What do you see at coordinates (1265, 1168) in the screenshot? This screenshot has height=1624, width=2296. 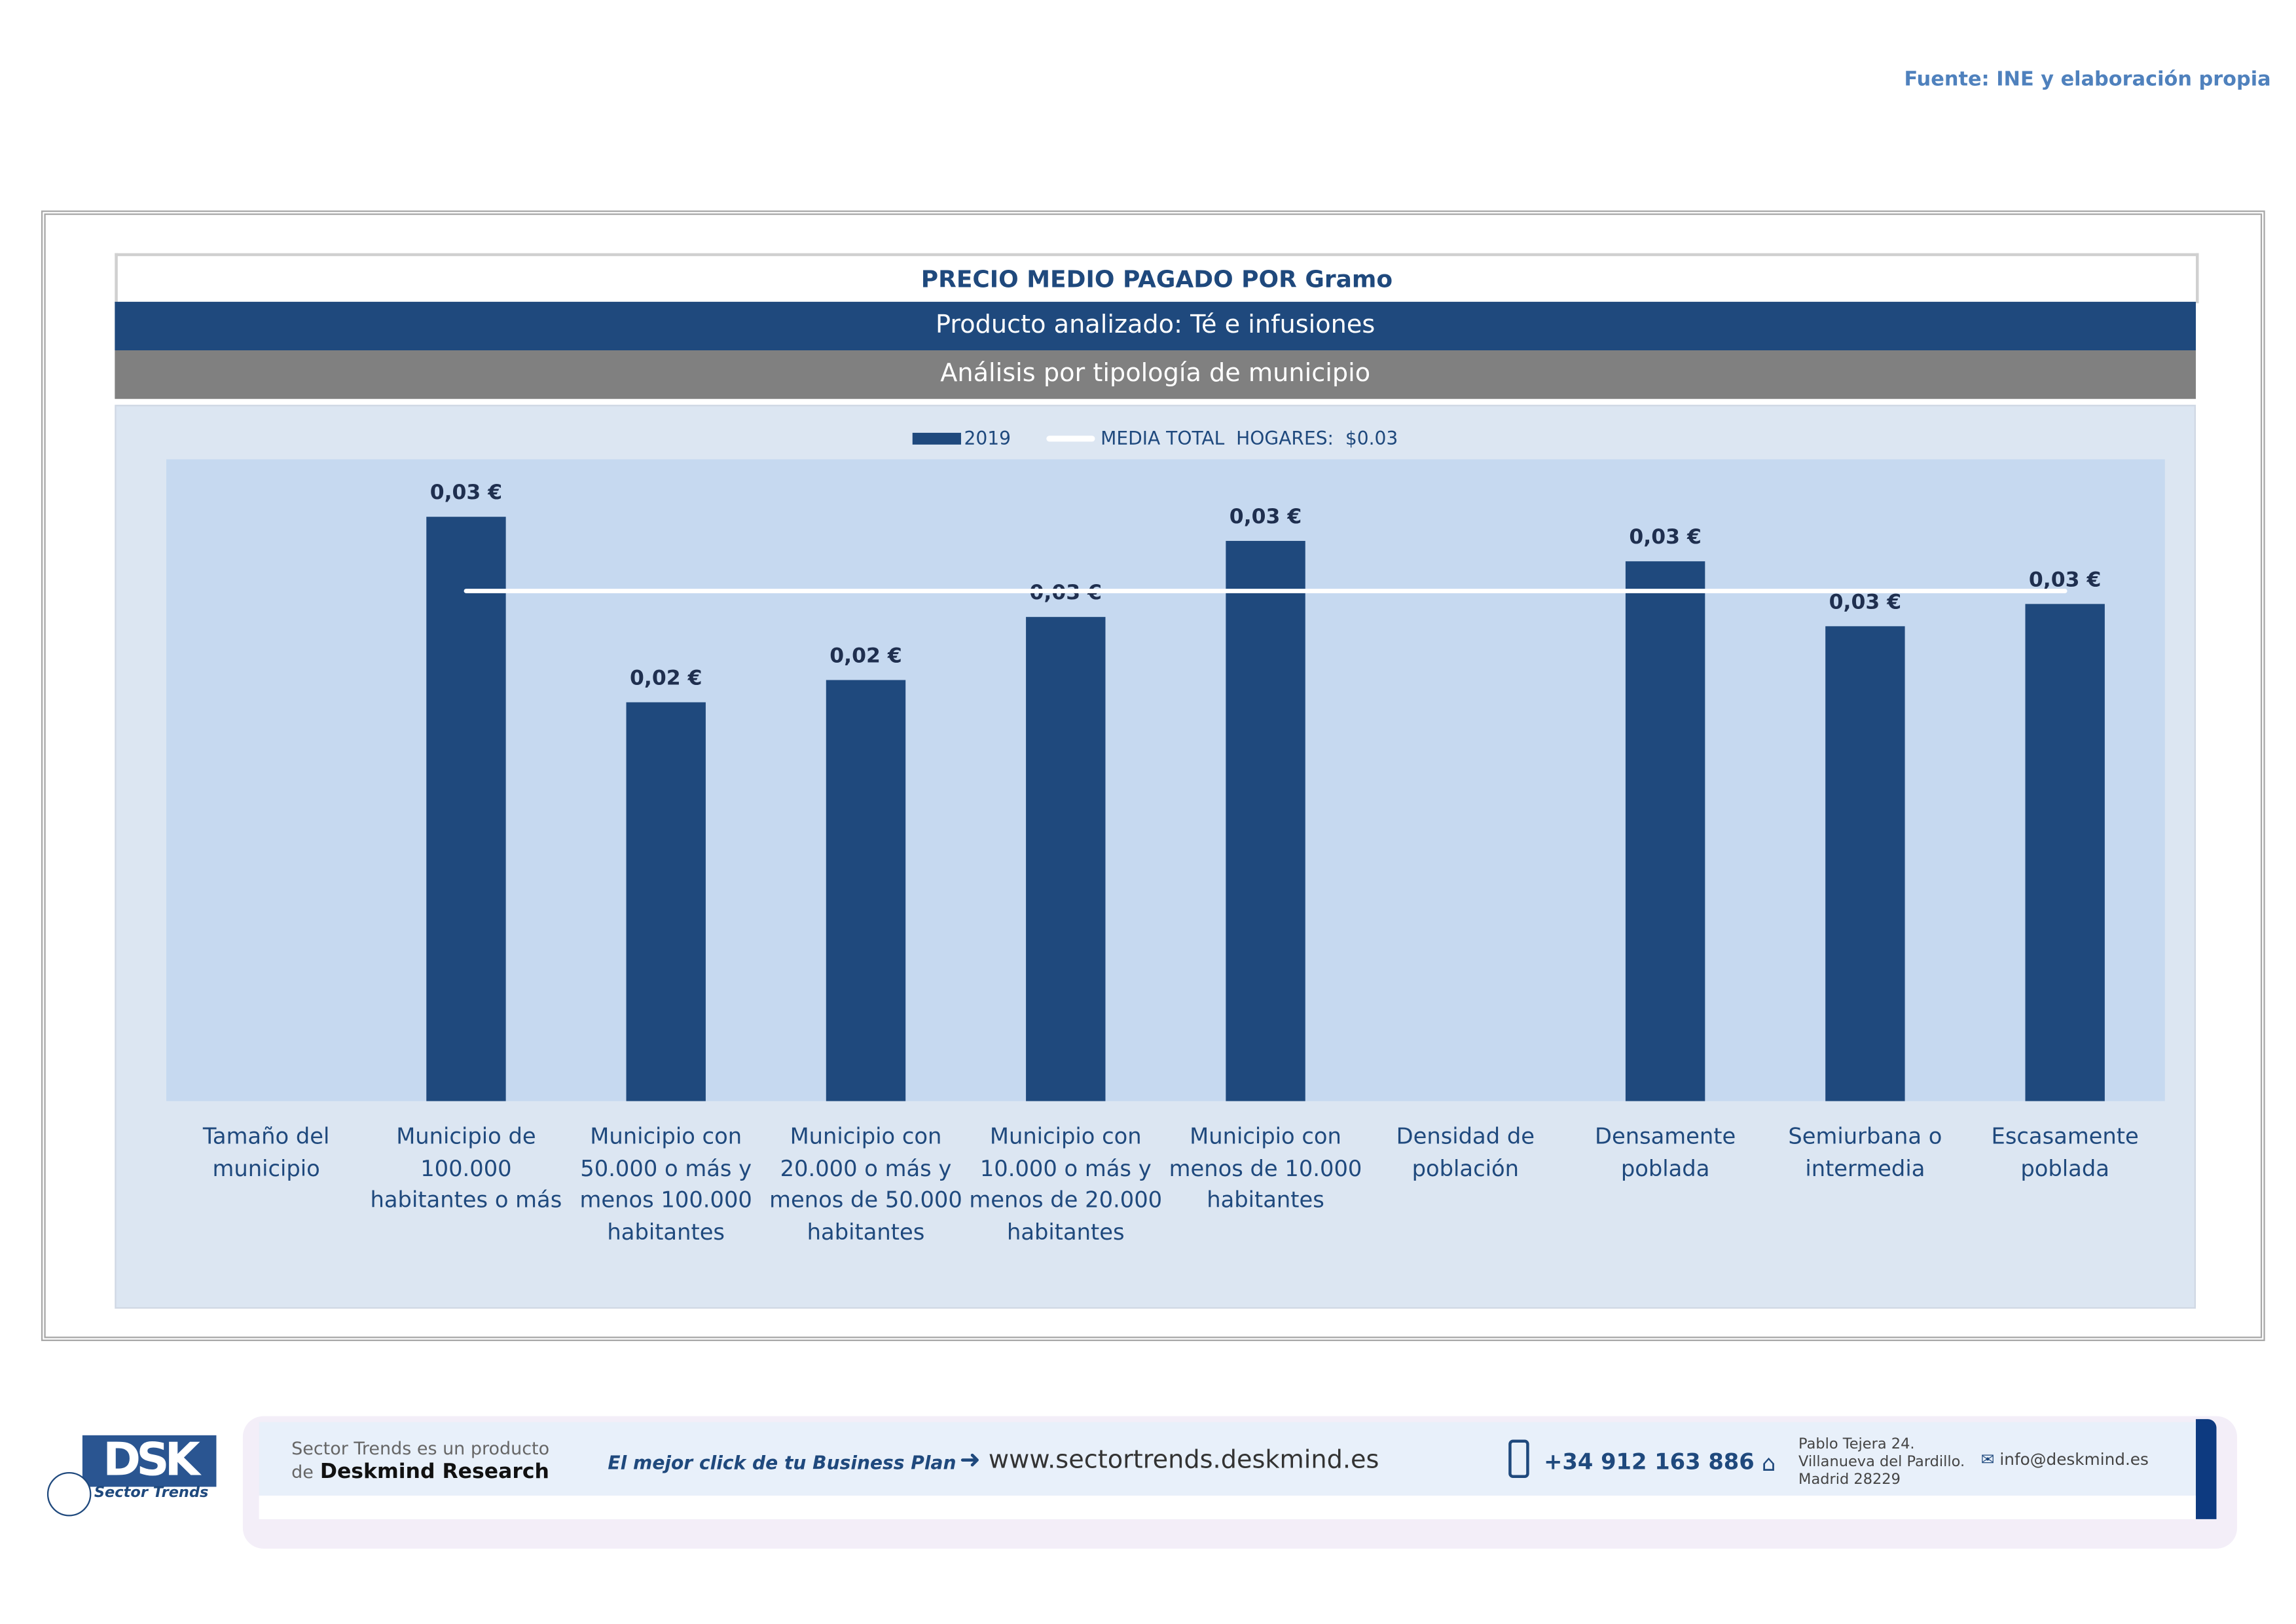 I see `x-tick-label: Municipio con menos de 10.000 habitantes` at bounding box center [1265, 1168].